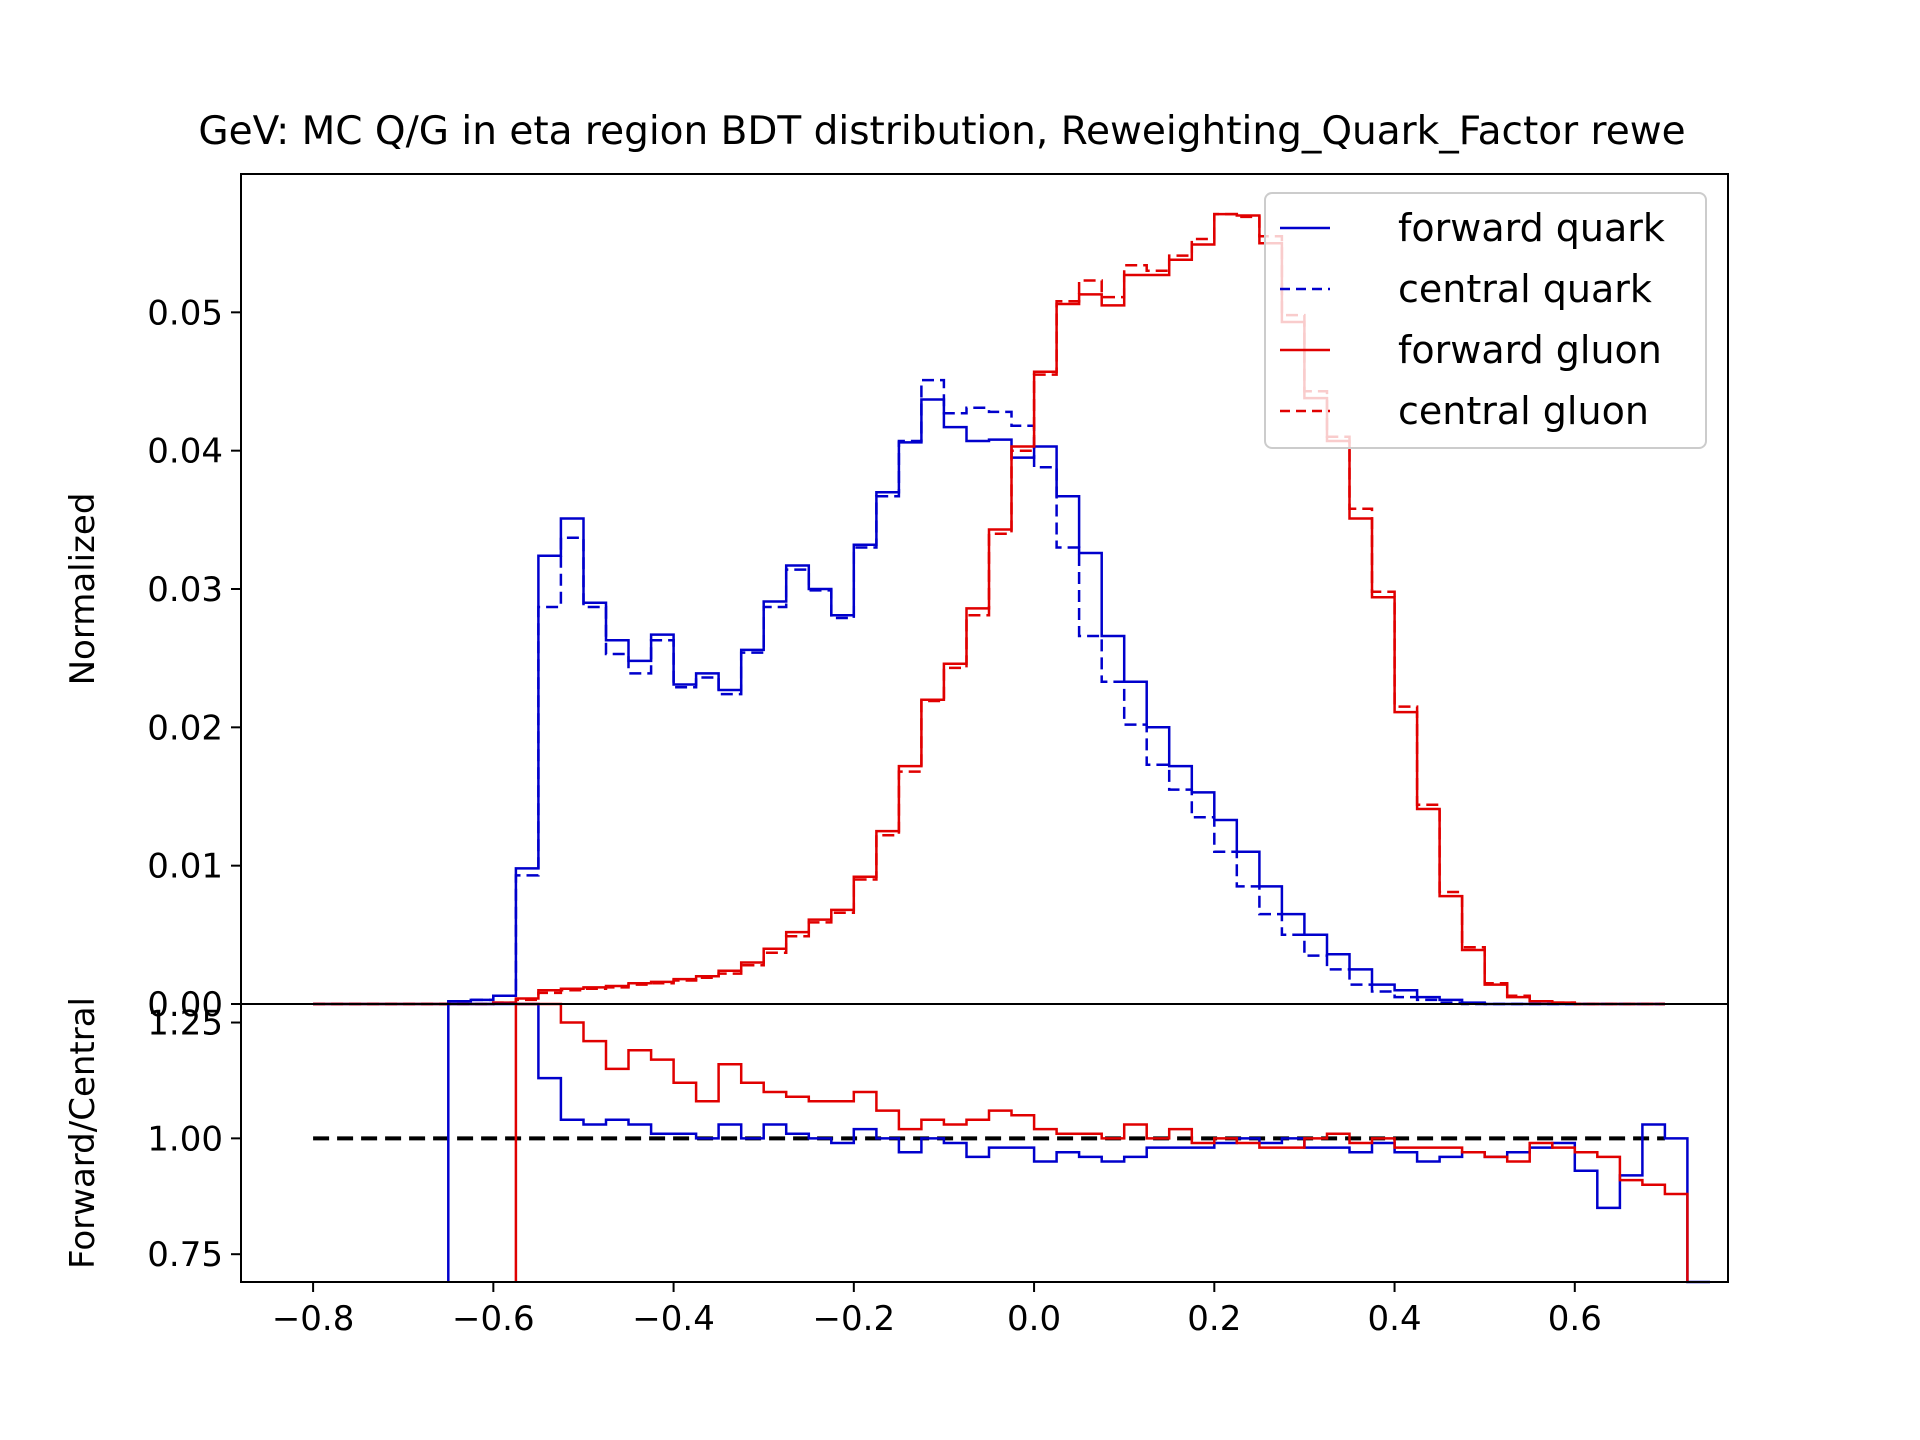  What do you see at coordinates (185, 728) in the screenshot?
I see `top-y-tick-label: 0.02` at bounding box center [185, 728].